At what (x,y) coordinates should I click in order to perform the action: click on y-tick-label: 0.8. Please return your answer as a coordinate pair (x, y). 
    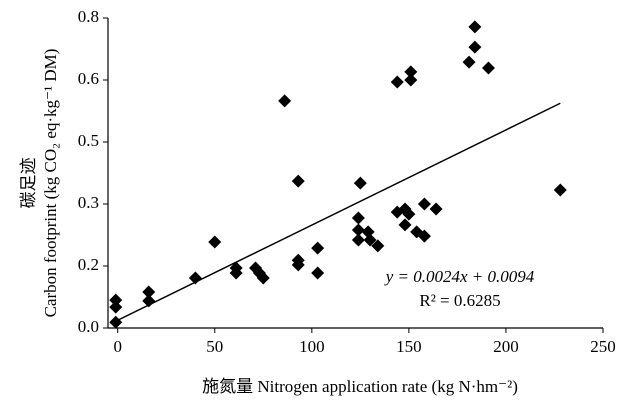
    Looking at the image, I should click on (88, 16).